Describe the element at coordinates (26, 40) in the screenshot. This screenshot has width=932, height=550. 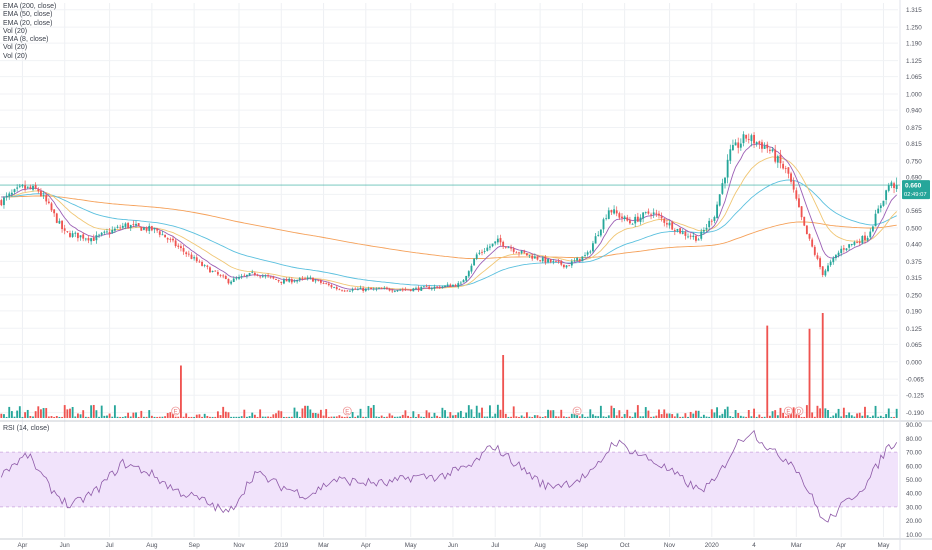
I see `legend-ema8: EMA (8, close)` at that location.